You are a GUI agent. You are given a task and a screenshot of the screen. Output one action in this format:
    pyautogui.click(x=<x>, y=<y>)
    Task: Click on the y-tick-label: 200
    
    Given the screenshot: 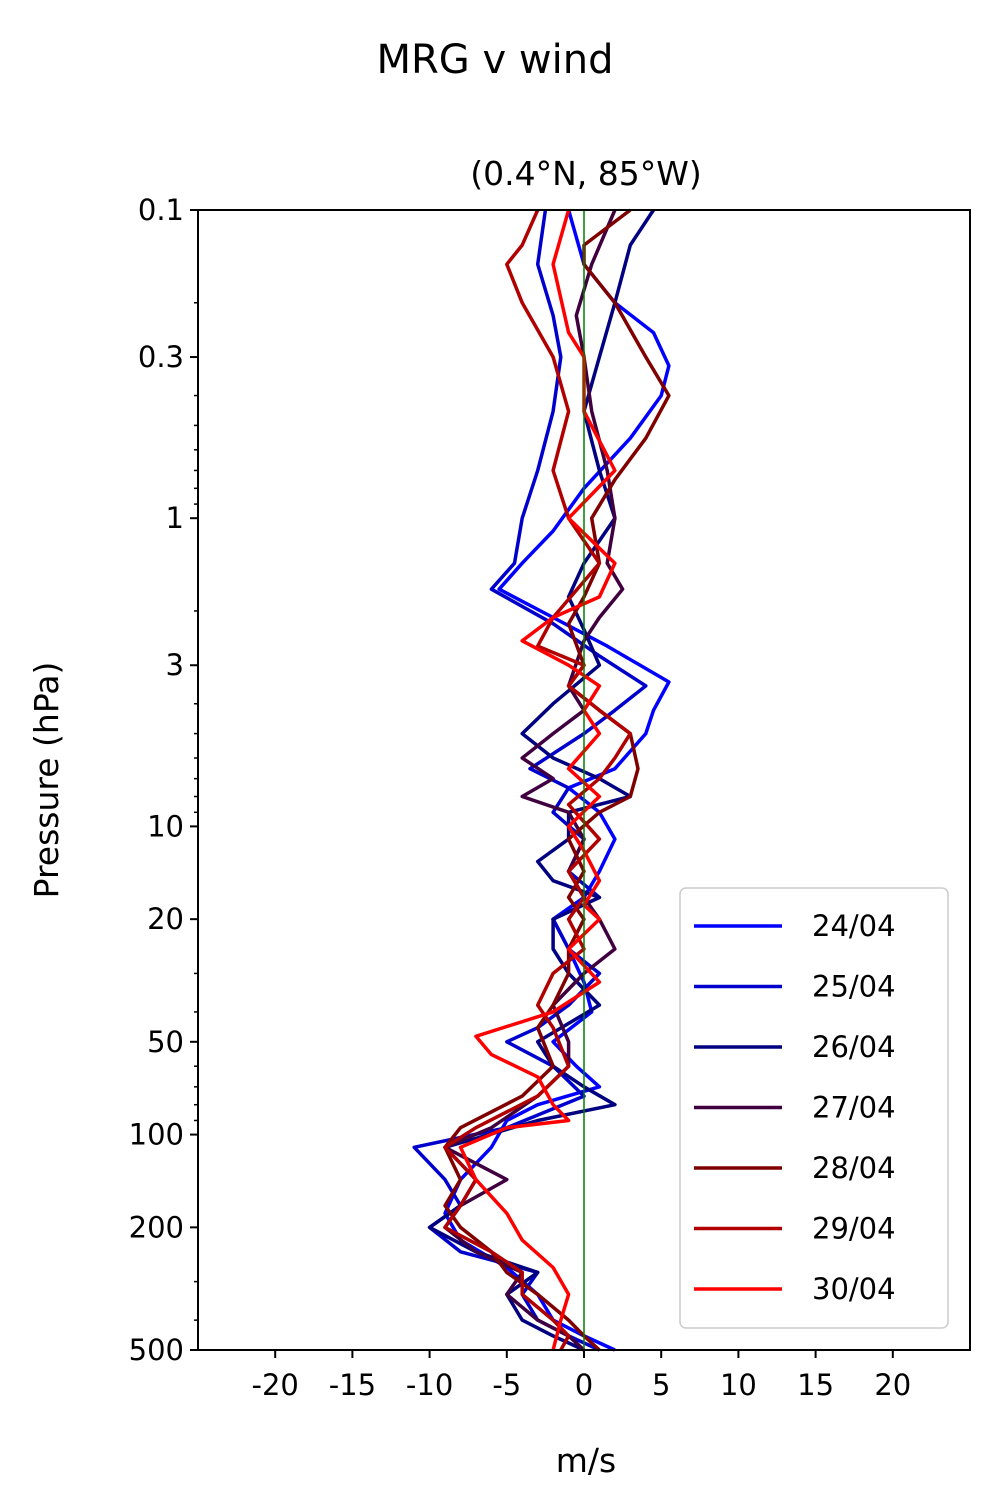 What is the action you would take?
    pyautogui.click(x=156, y=1227)
    